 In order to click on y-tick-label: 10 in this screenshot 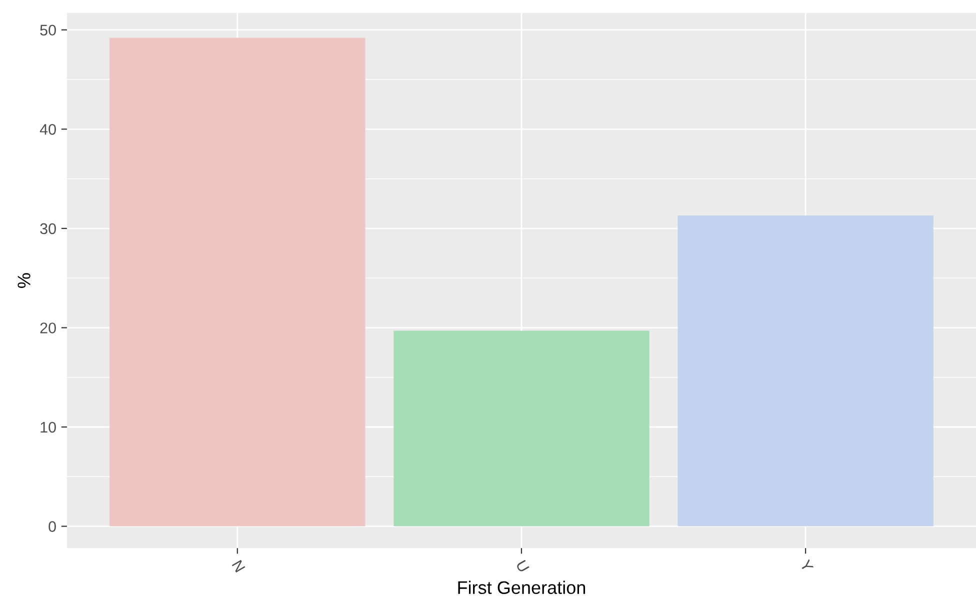, I will do `click(48, 427)`.